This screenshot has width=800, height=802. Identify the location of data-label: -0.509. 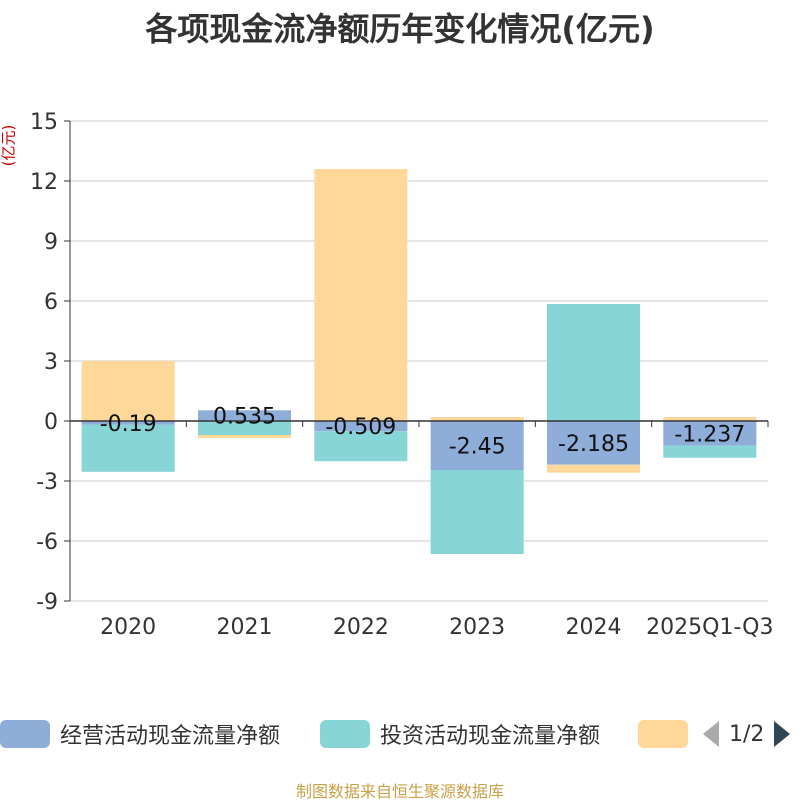
(360, 427).